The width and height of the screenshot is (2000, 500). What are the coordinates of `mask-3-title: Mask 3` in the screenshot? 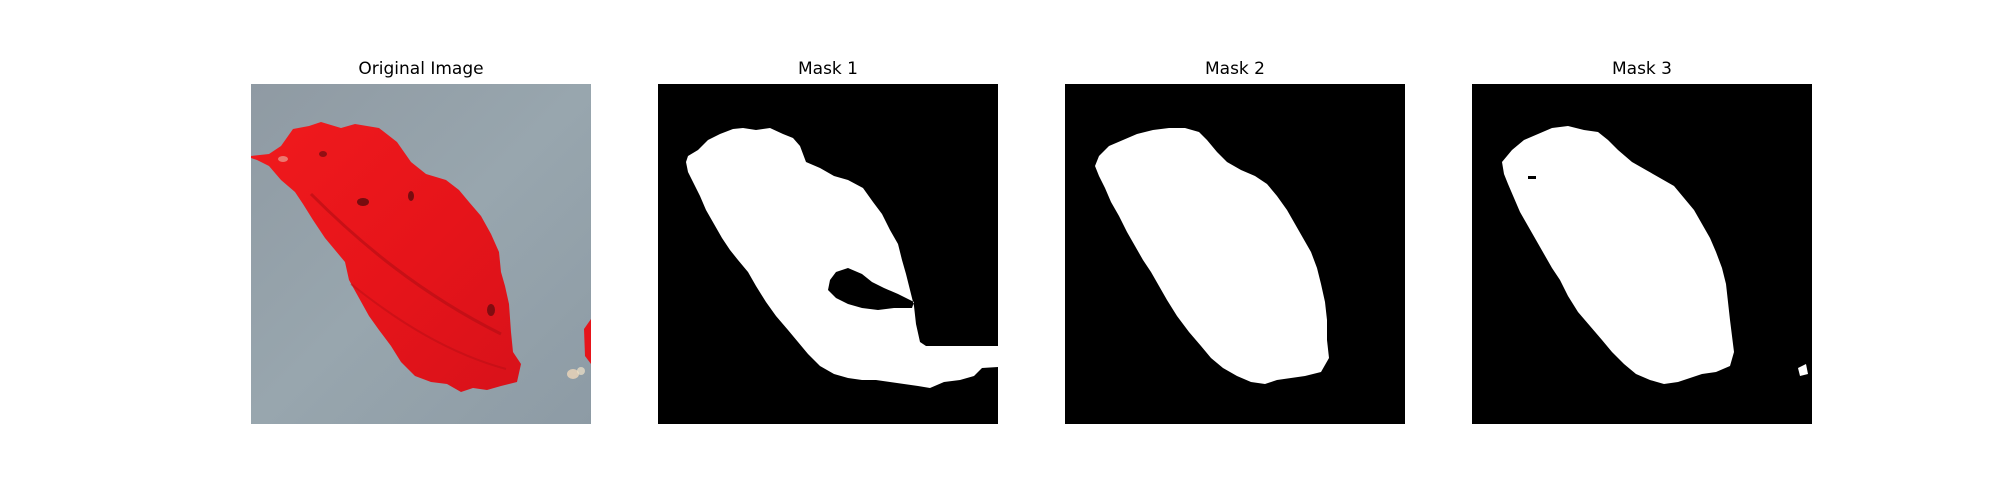 It's located at (1641, 69).